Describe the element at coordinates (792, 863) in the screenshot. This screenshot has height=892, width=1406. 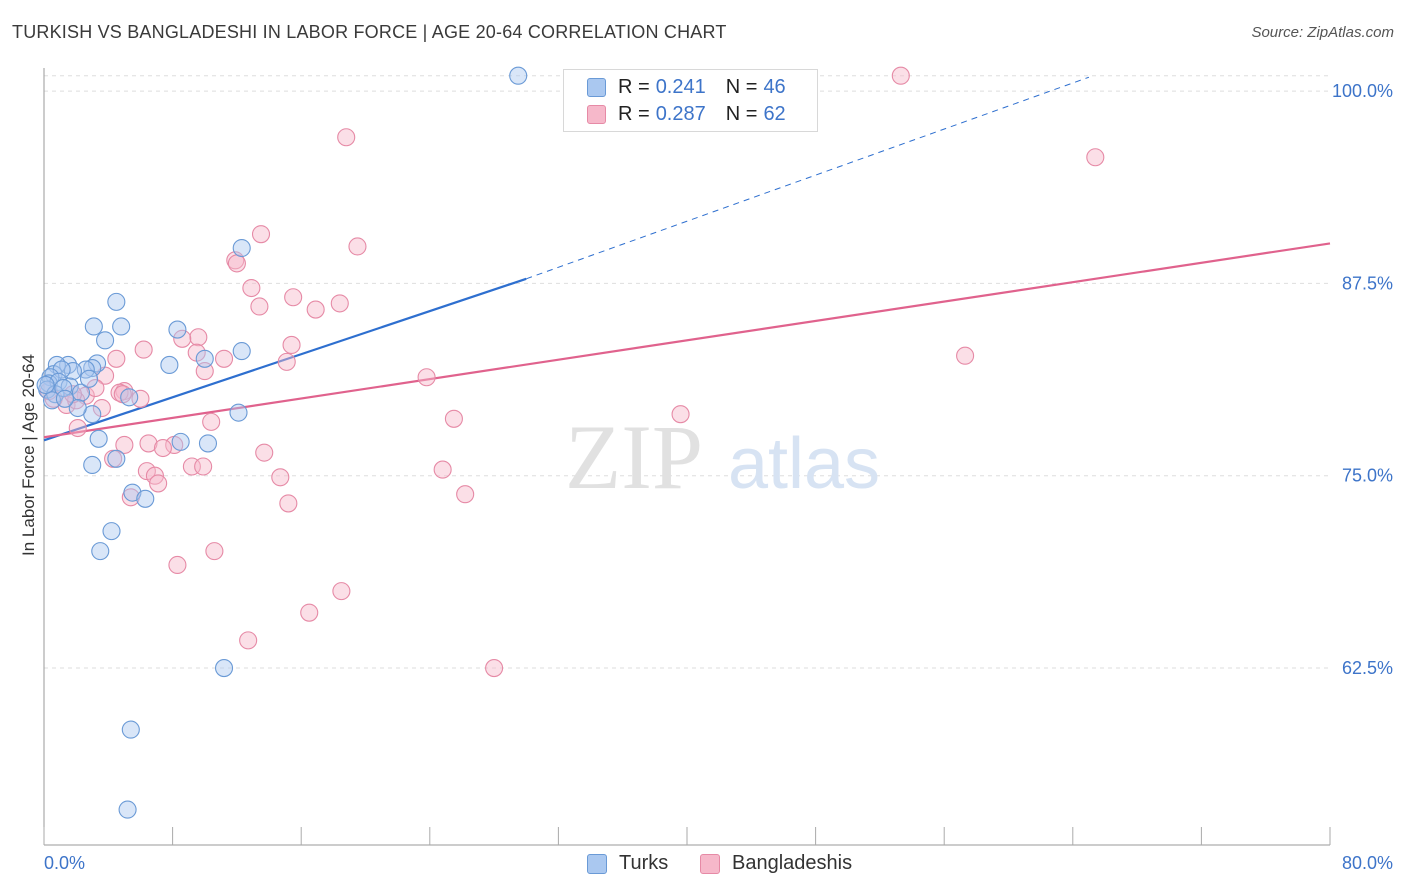
I see `bangladeshis-legend-label: Bangladeshis` at that location.